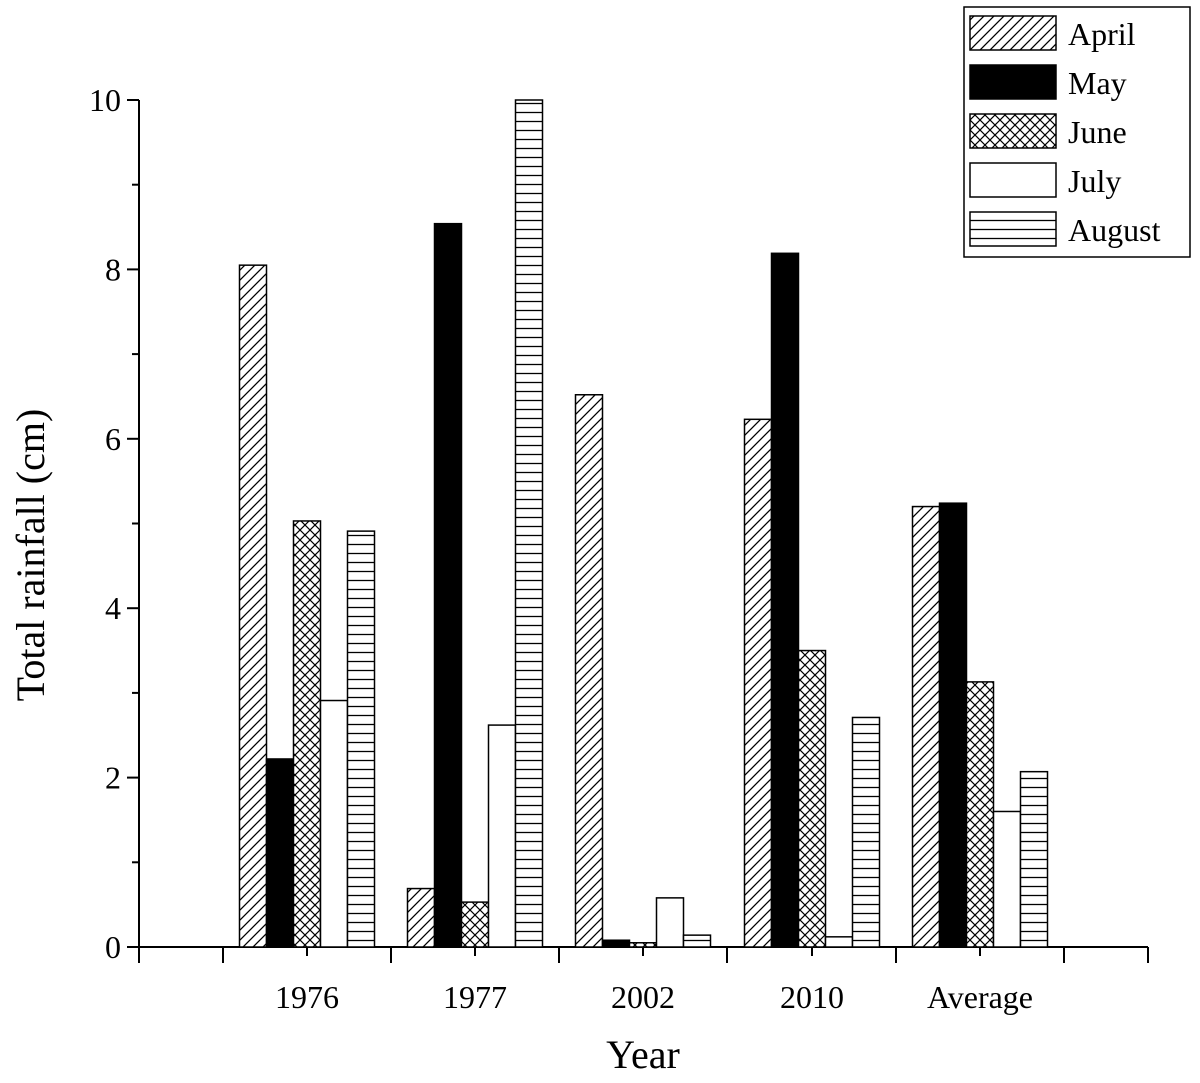  What do you see at coordinates (589, 671) in the screenshot?
I see `bar-april-2002` at bounding box center [589, 671].